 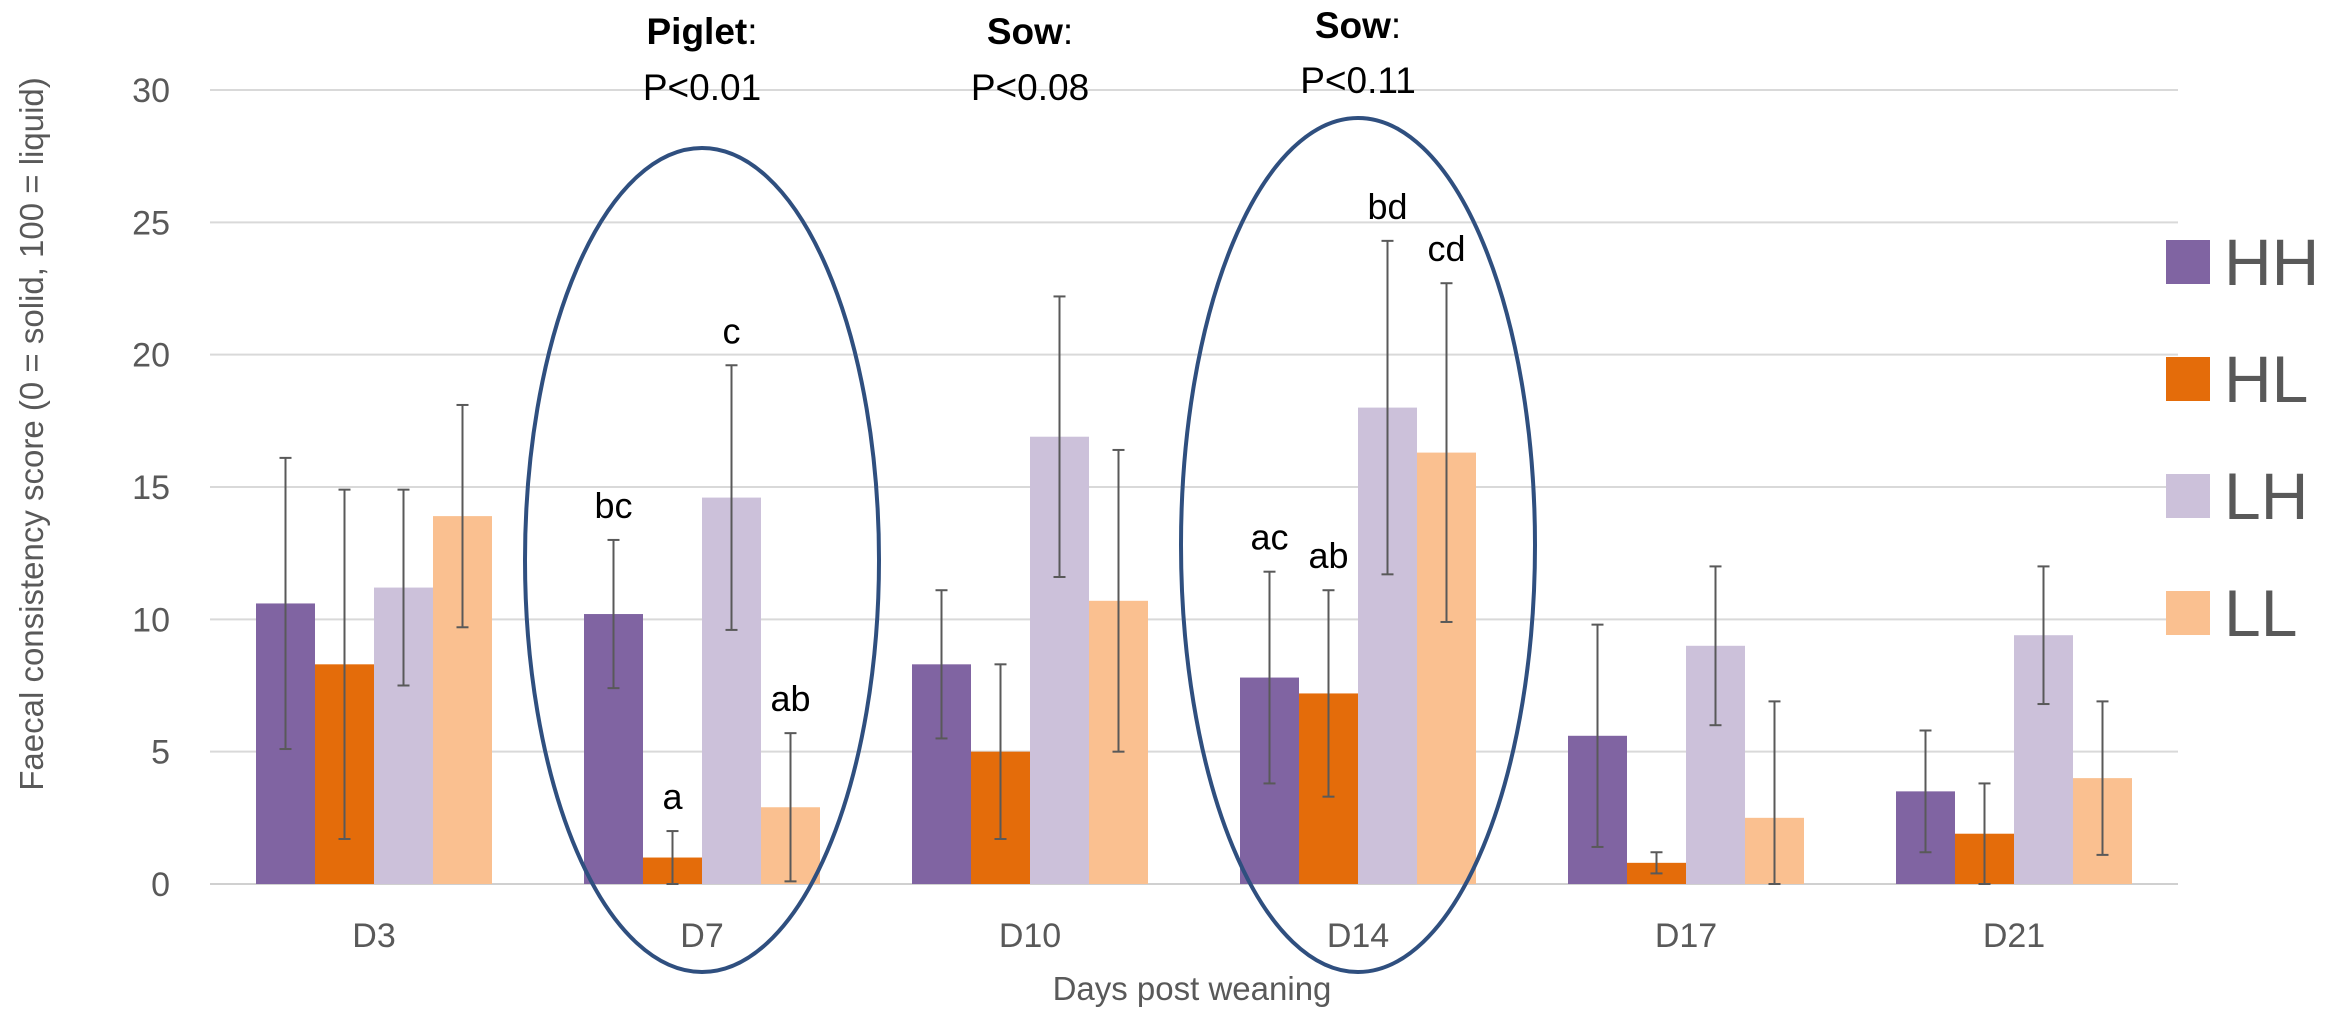 I want to click on annotation-label: Piglet, so click(x=696, y=31).